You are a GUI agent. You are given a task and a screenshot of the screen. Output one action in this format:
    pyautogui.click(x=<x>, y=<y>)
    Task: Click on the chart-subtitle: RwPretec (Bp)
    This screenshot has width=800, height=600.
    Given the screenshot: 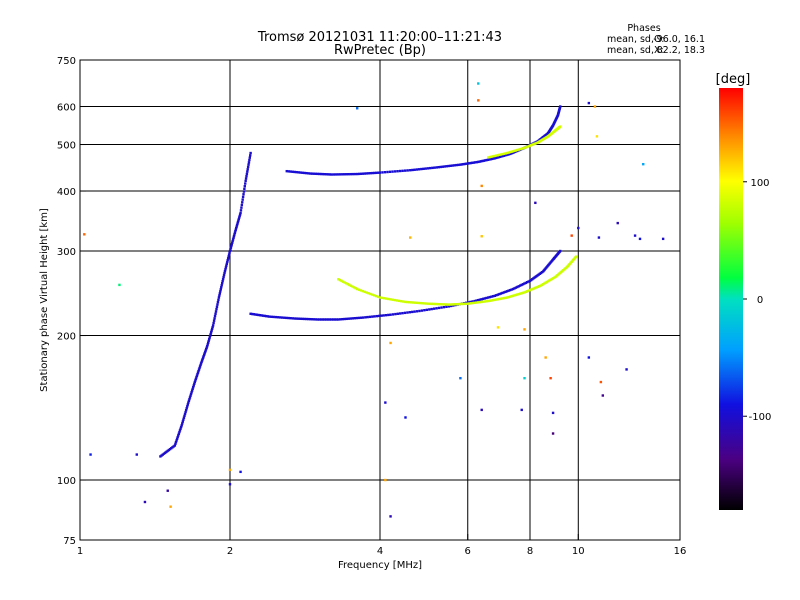 What is the action you would take?
    pyautogui.click(x=380, y=50)
    